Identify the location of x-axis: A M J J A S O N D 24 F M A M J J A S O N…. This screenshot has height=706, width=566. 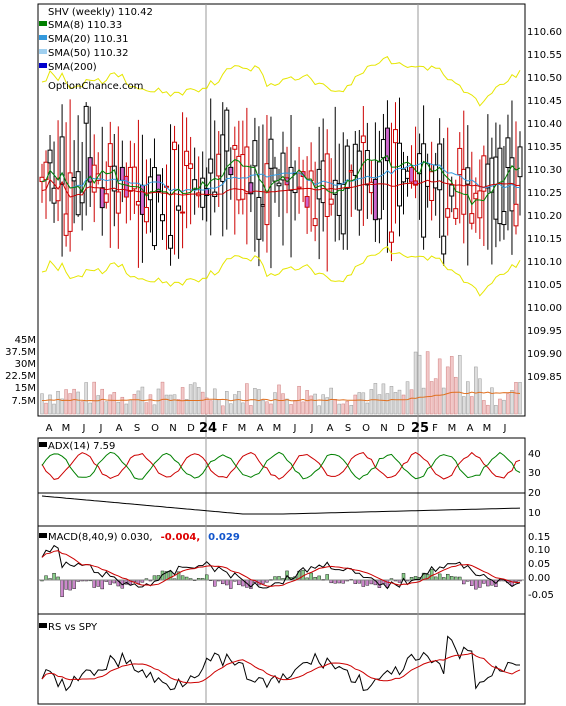
(276, 428).